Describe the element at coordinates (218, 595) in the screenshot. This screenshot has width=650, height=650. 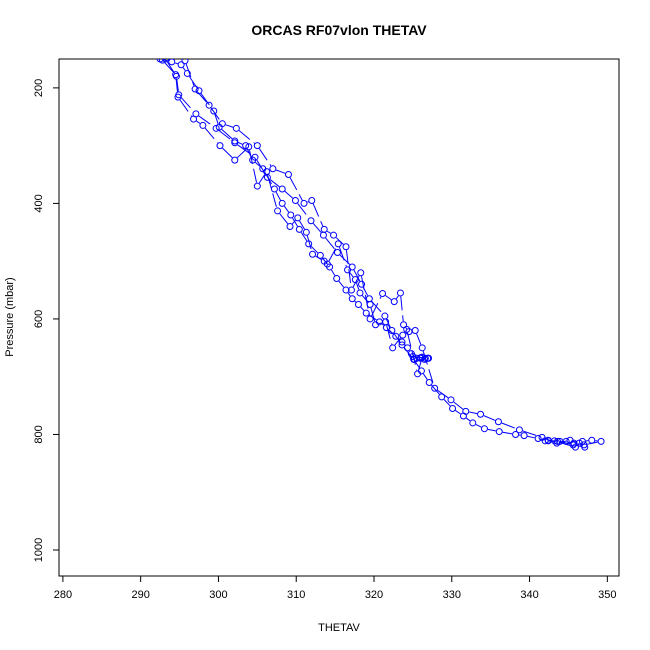
I see `x-tick-label: 300` at that location.